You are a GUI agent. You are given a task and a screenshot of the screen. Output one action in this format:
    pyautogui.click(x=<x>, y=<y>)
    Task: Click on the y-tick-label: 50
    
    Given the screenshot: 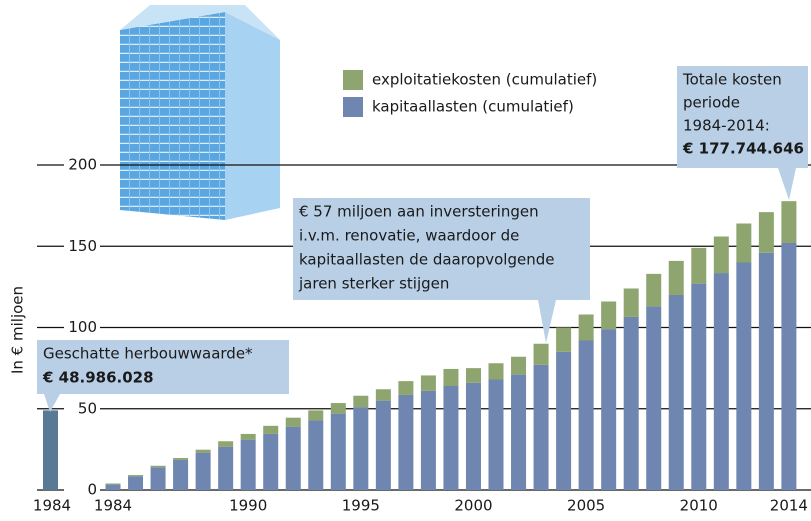 What is the action you would take?
    pyautogui.click(x=87, y=408)
    